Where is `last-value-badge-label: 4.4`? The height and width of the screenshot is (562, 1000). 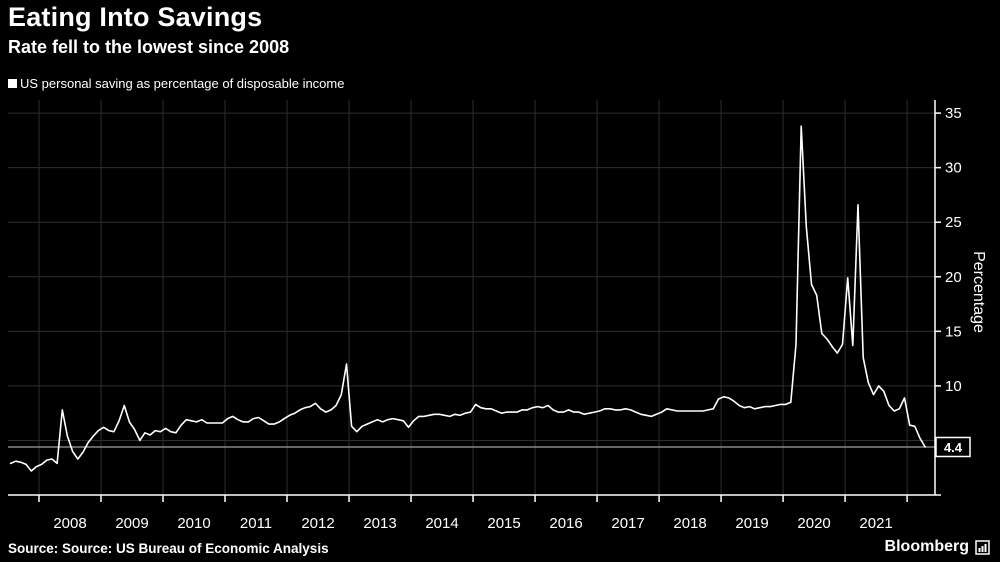
last-value-badge-label: 4.4 is located at coordinates (953, 447).